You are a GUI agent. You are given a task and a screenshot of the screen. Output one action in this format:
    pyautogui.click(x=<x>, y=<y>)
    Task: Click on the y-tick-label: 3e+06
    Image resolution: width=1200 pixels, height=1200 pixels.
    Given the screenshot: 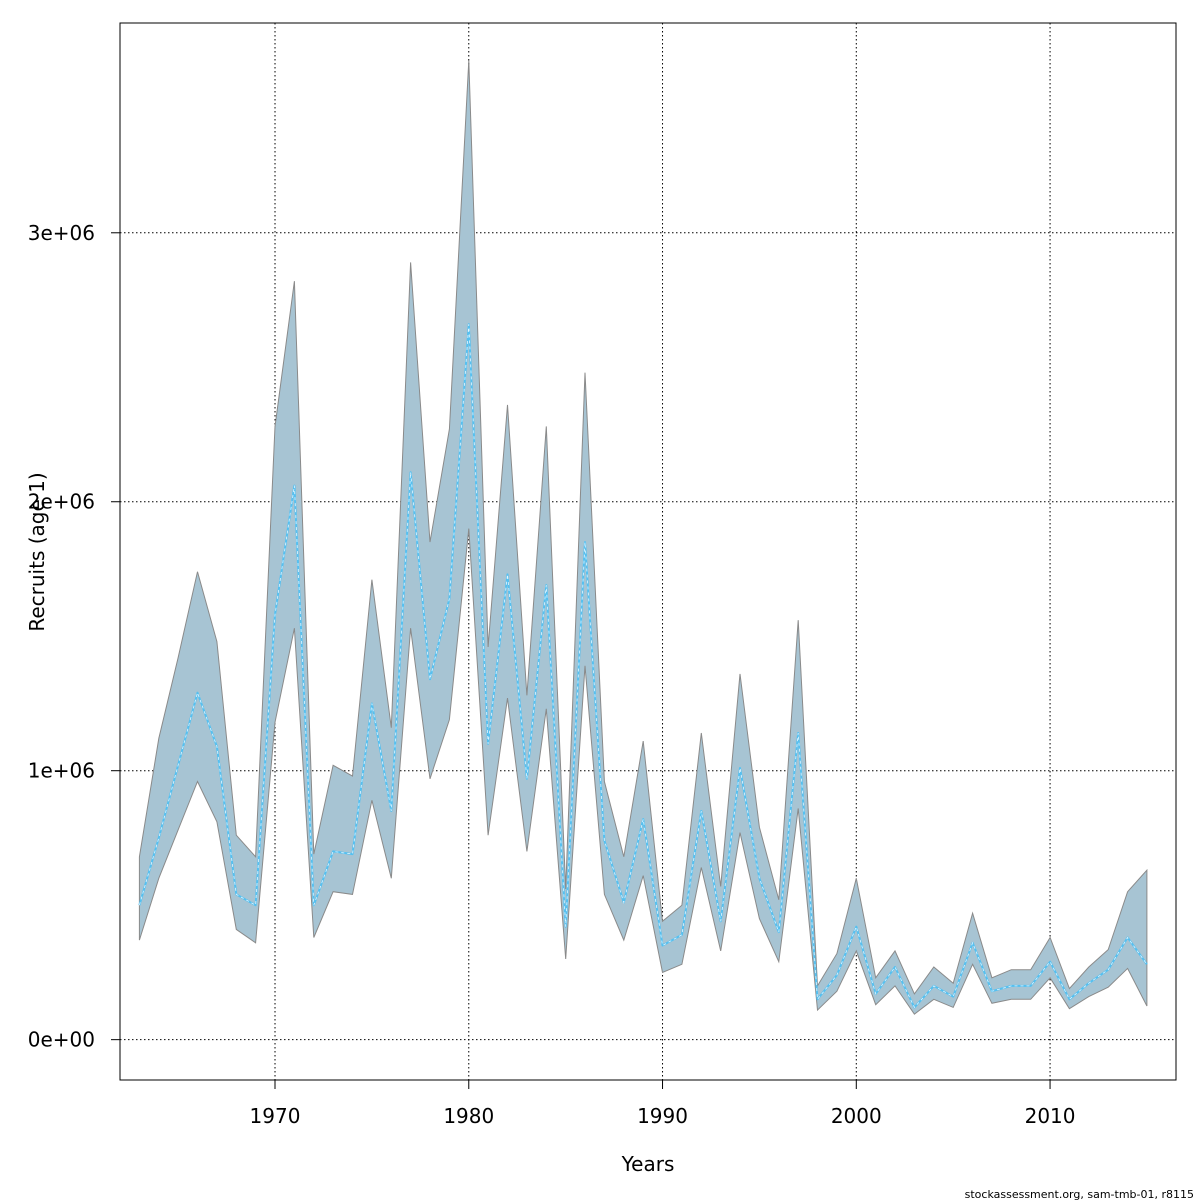 What is the action you would take?
    pyautogui.click(x=61, y=233)
    